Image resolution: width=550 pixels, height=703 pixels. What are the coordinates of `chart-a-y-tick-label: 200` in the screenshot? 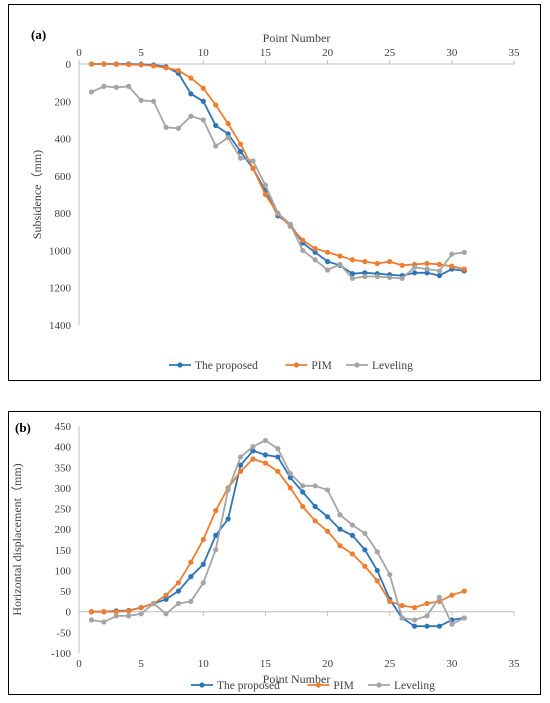 It's located at (63, 102).